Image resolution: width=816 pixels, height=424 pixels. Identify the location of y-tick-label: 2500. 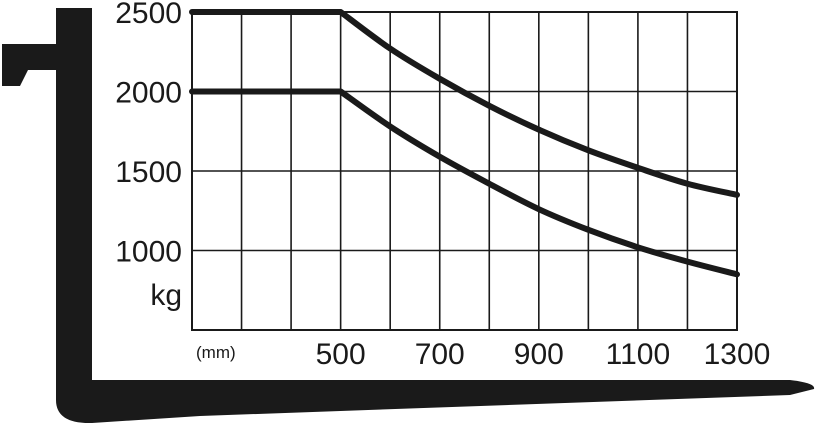
(148, 15).